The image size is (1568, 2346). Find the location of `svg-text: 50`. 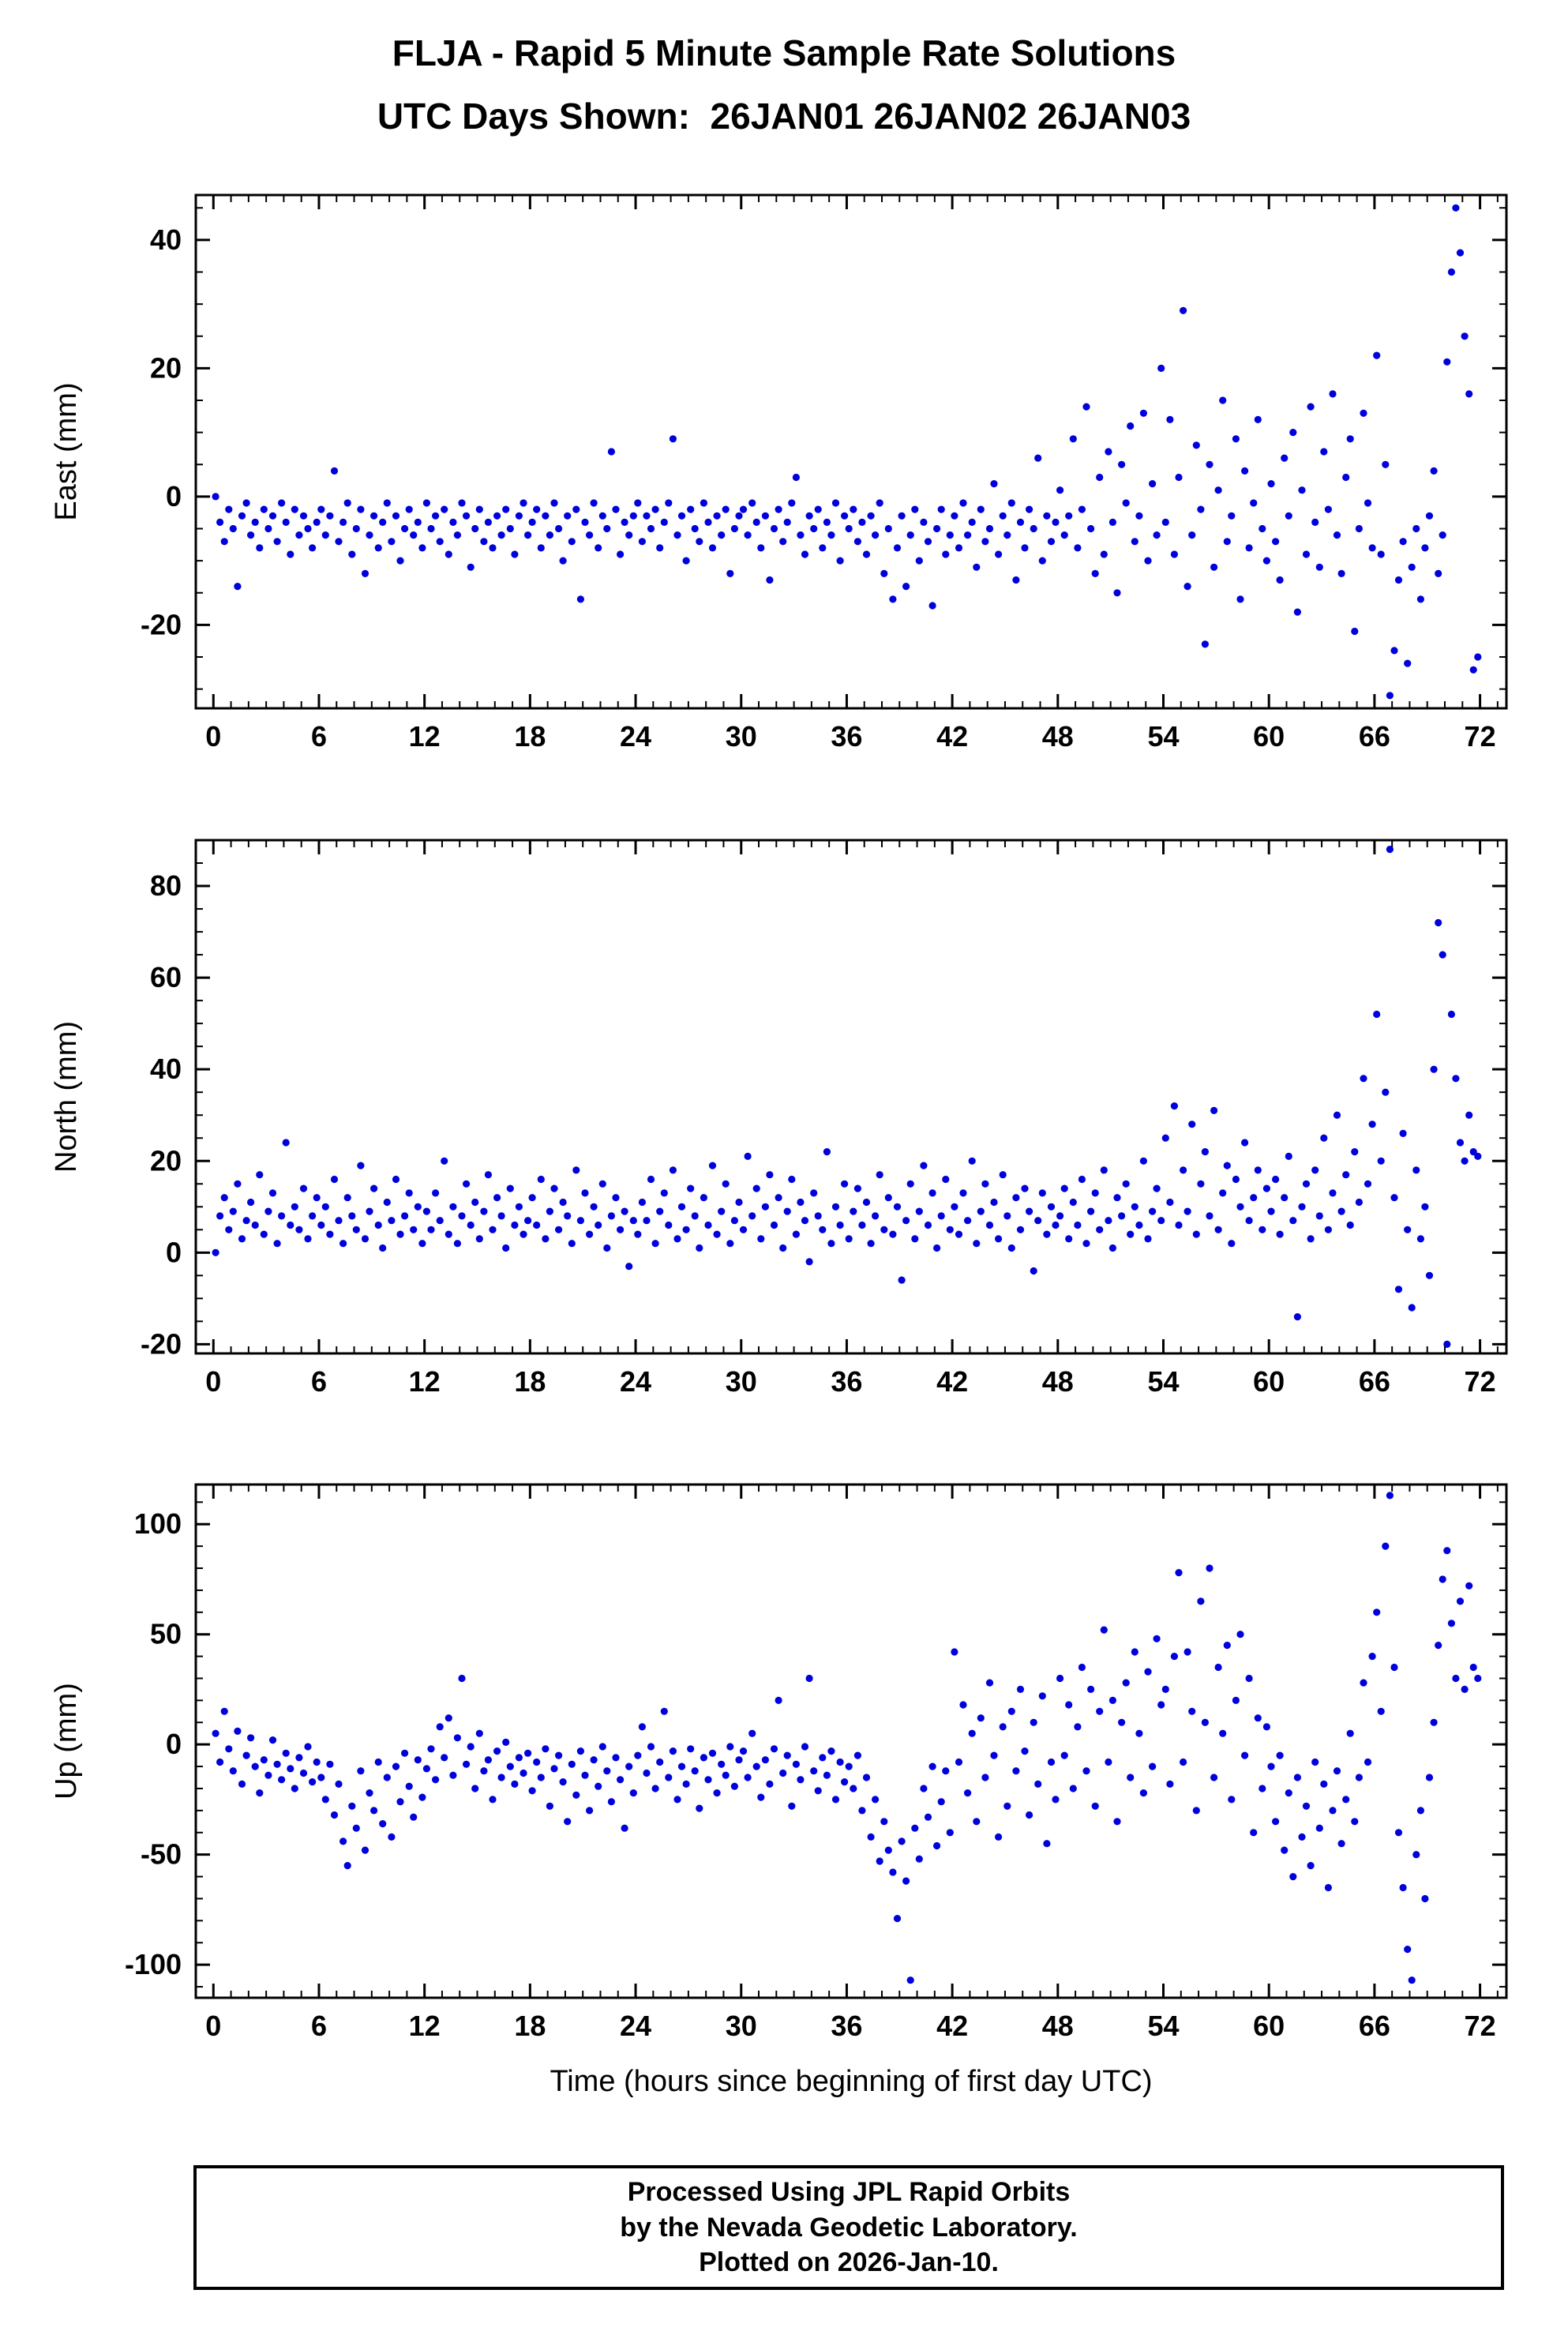

svg-text: 50 is located at coordinates (166, 1634).